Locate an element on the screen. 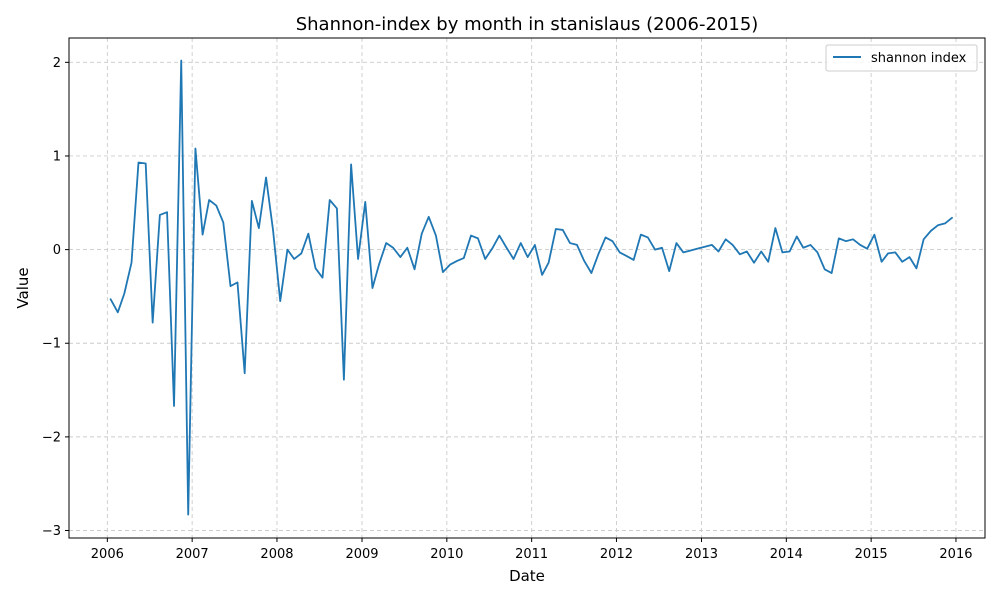 This screenshot has width=1000, height=600. legend-box is located at coordinates (901, 58).